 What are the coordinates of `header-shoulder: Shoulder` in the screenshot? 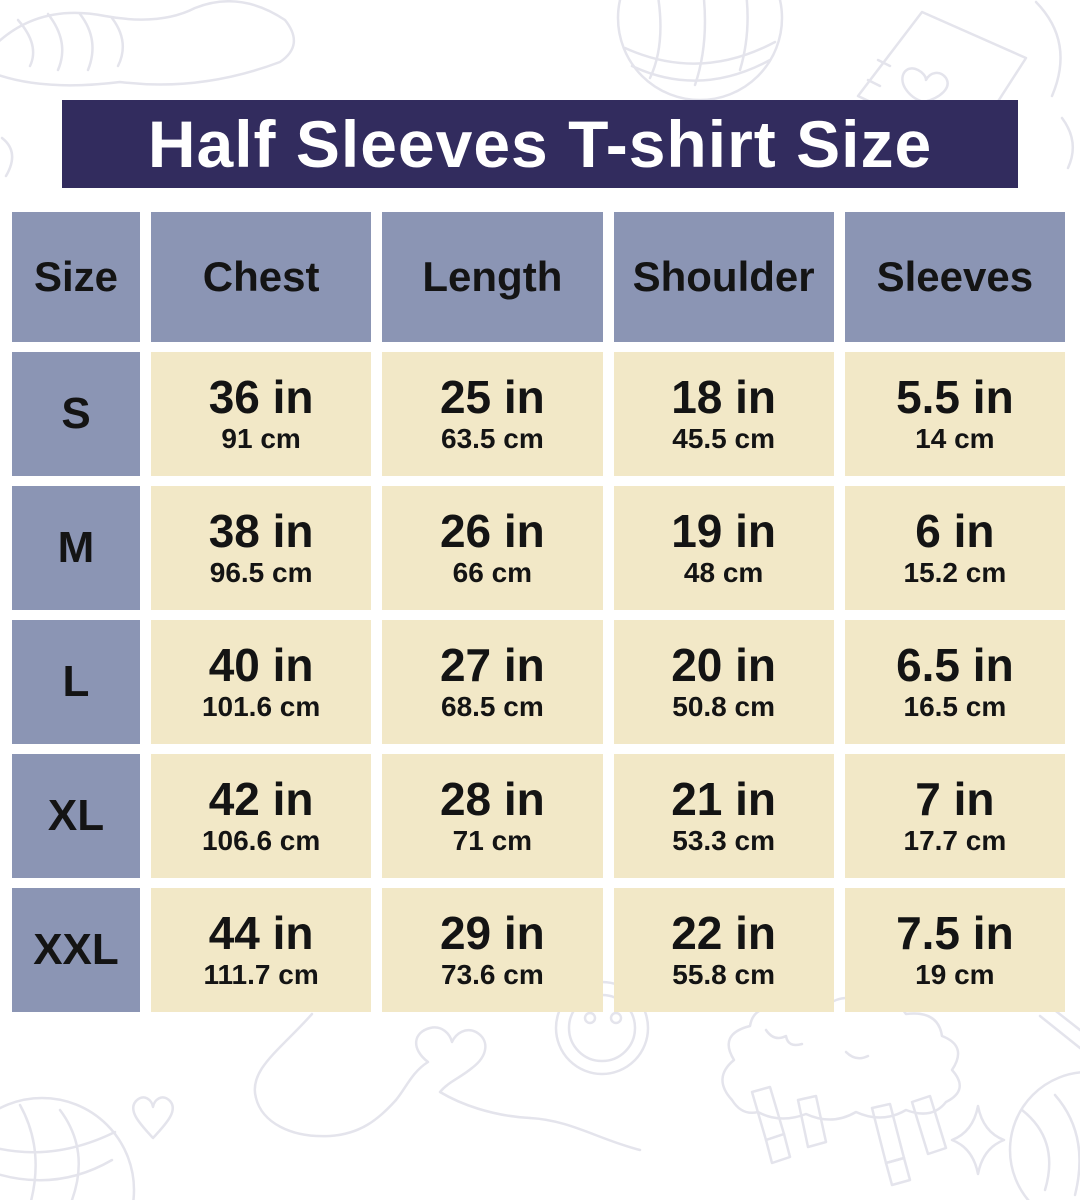 It's located at (723, 277).